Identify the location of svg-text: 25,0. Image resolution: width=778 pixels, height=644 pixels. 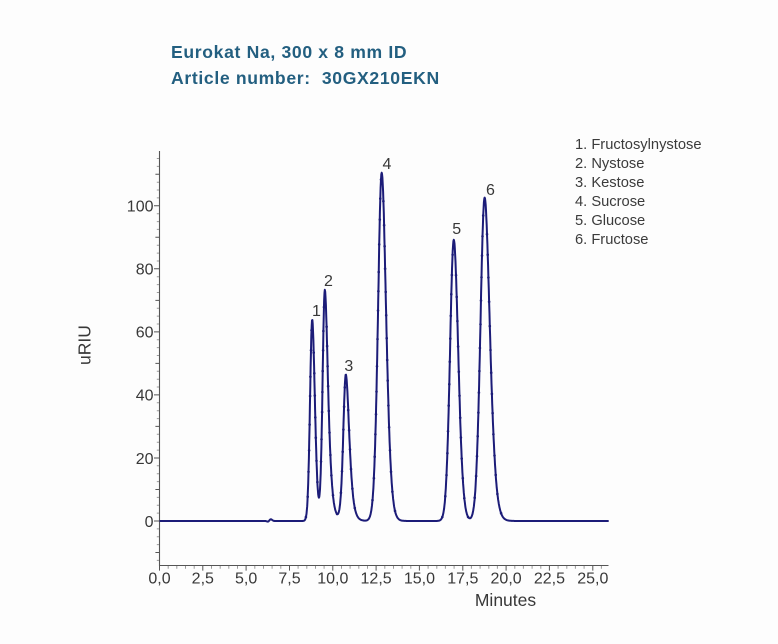
(592, 579).